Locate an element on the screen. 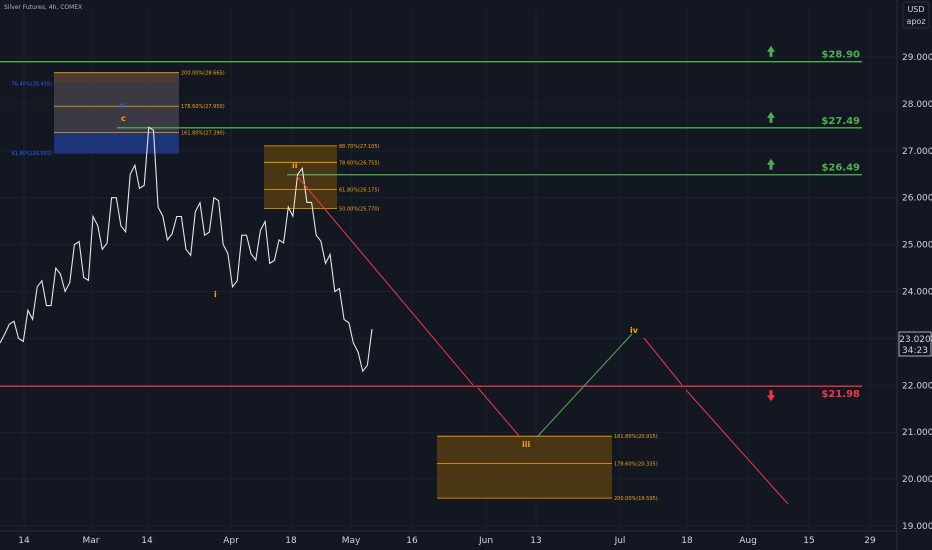 This screenshot has height=550, width=932. y-tick-label: 26.000 is located at coordinates (917, 199).